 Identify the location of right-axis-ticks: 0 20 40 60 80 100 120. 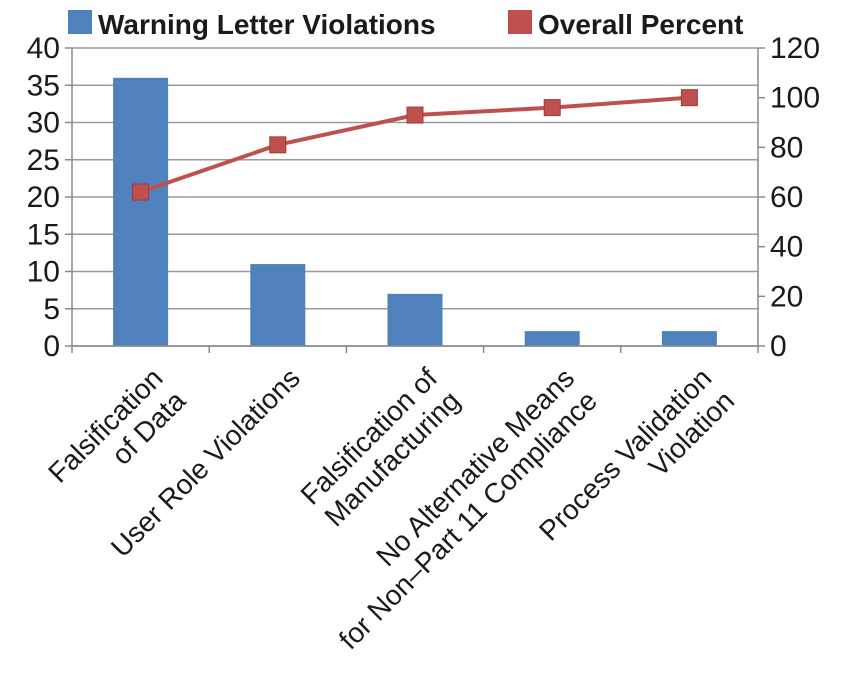
(795, 197).